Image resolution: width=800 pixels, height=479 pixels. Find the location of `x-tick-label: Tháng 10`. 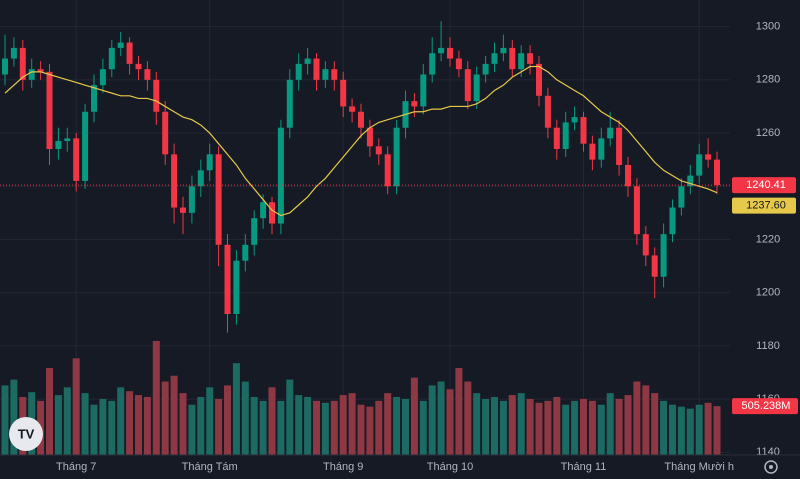

x-tick-label: Tháng 10 is located at coordinates (450, 467).